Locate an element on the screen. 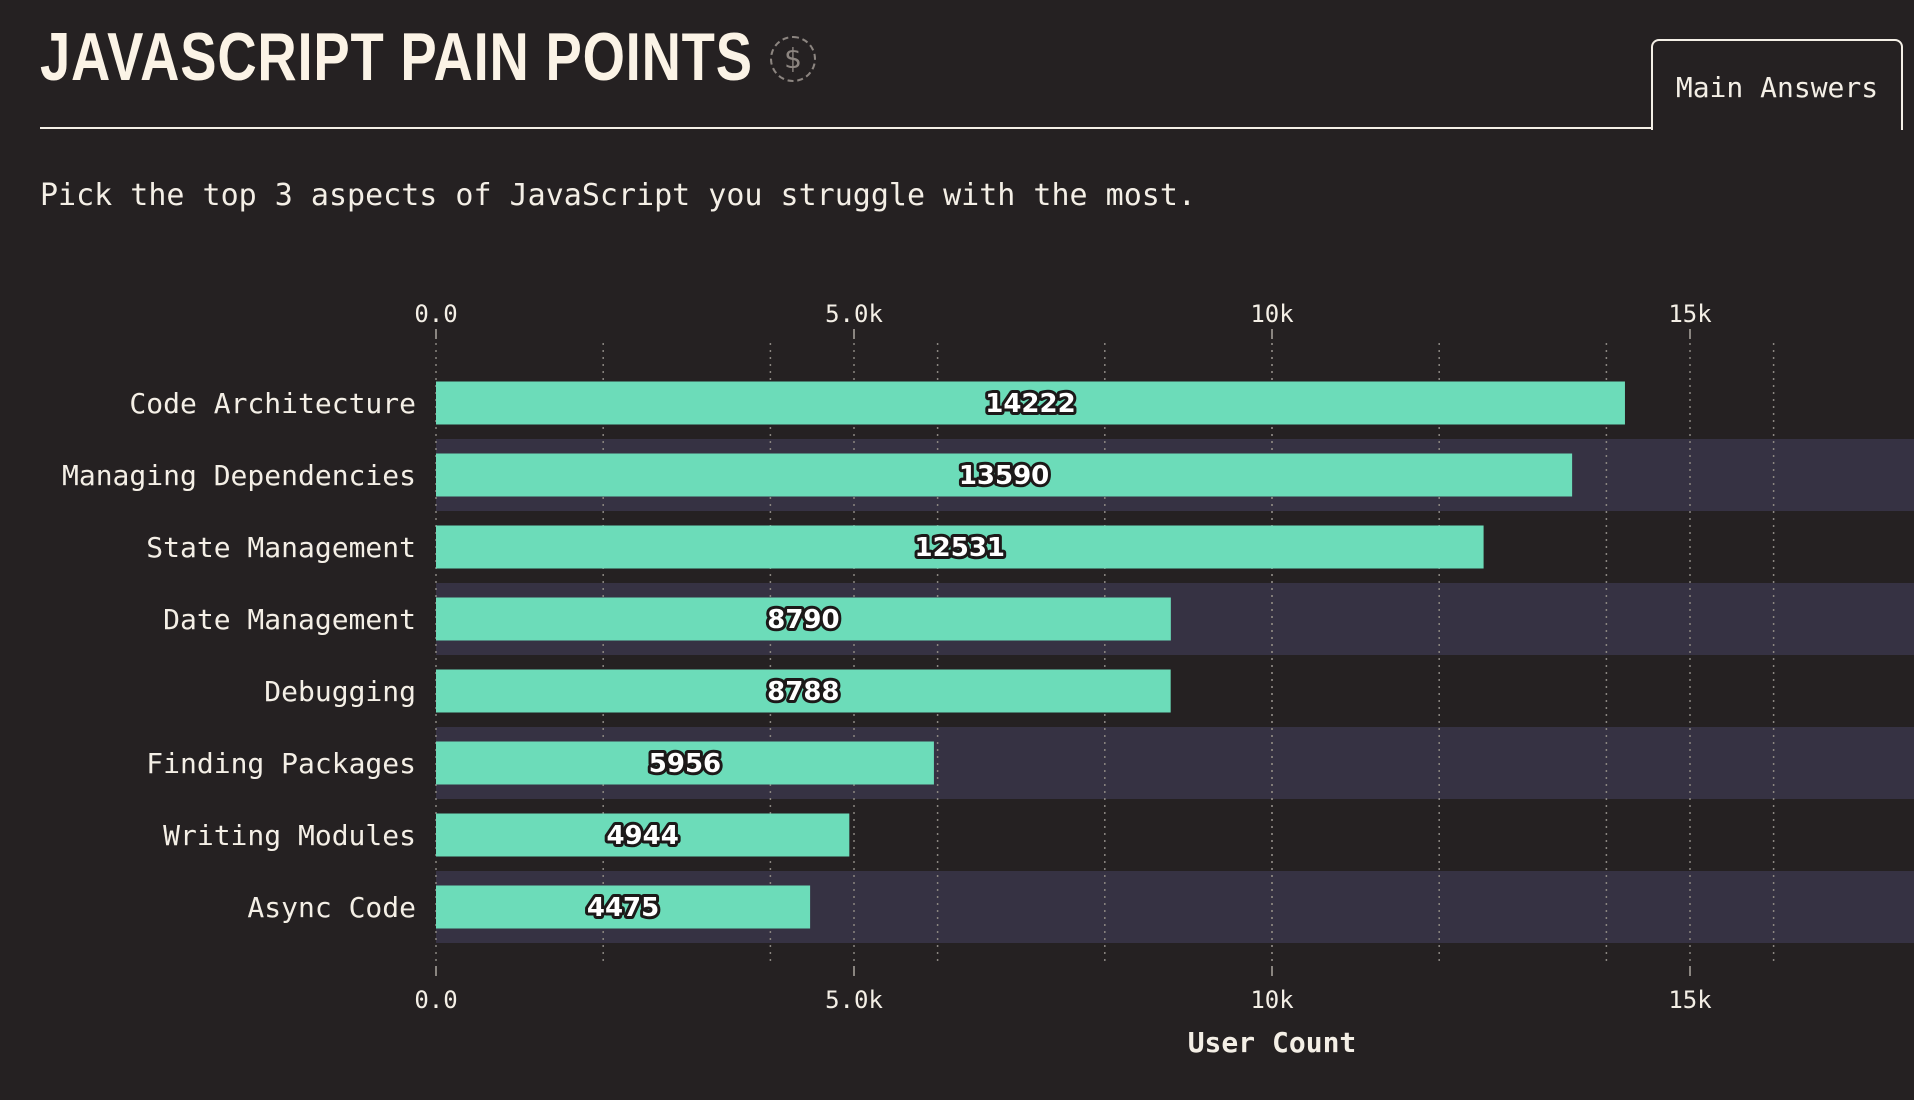 The width and height of the screenshot is (1914, 1100). value-label: 4944 is located at coordinates (642, 836).